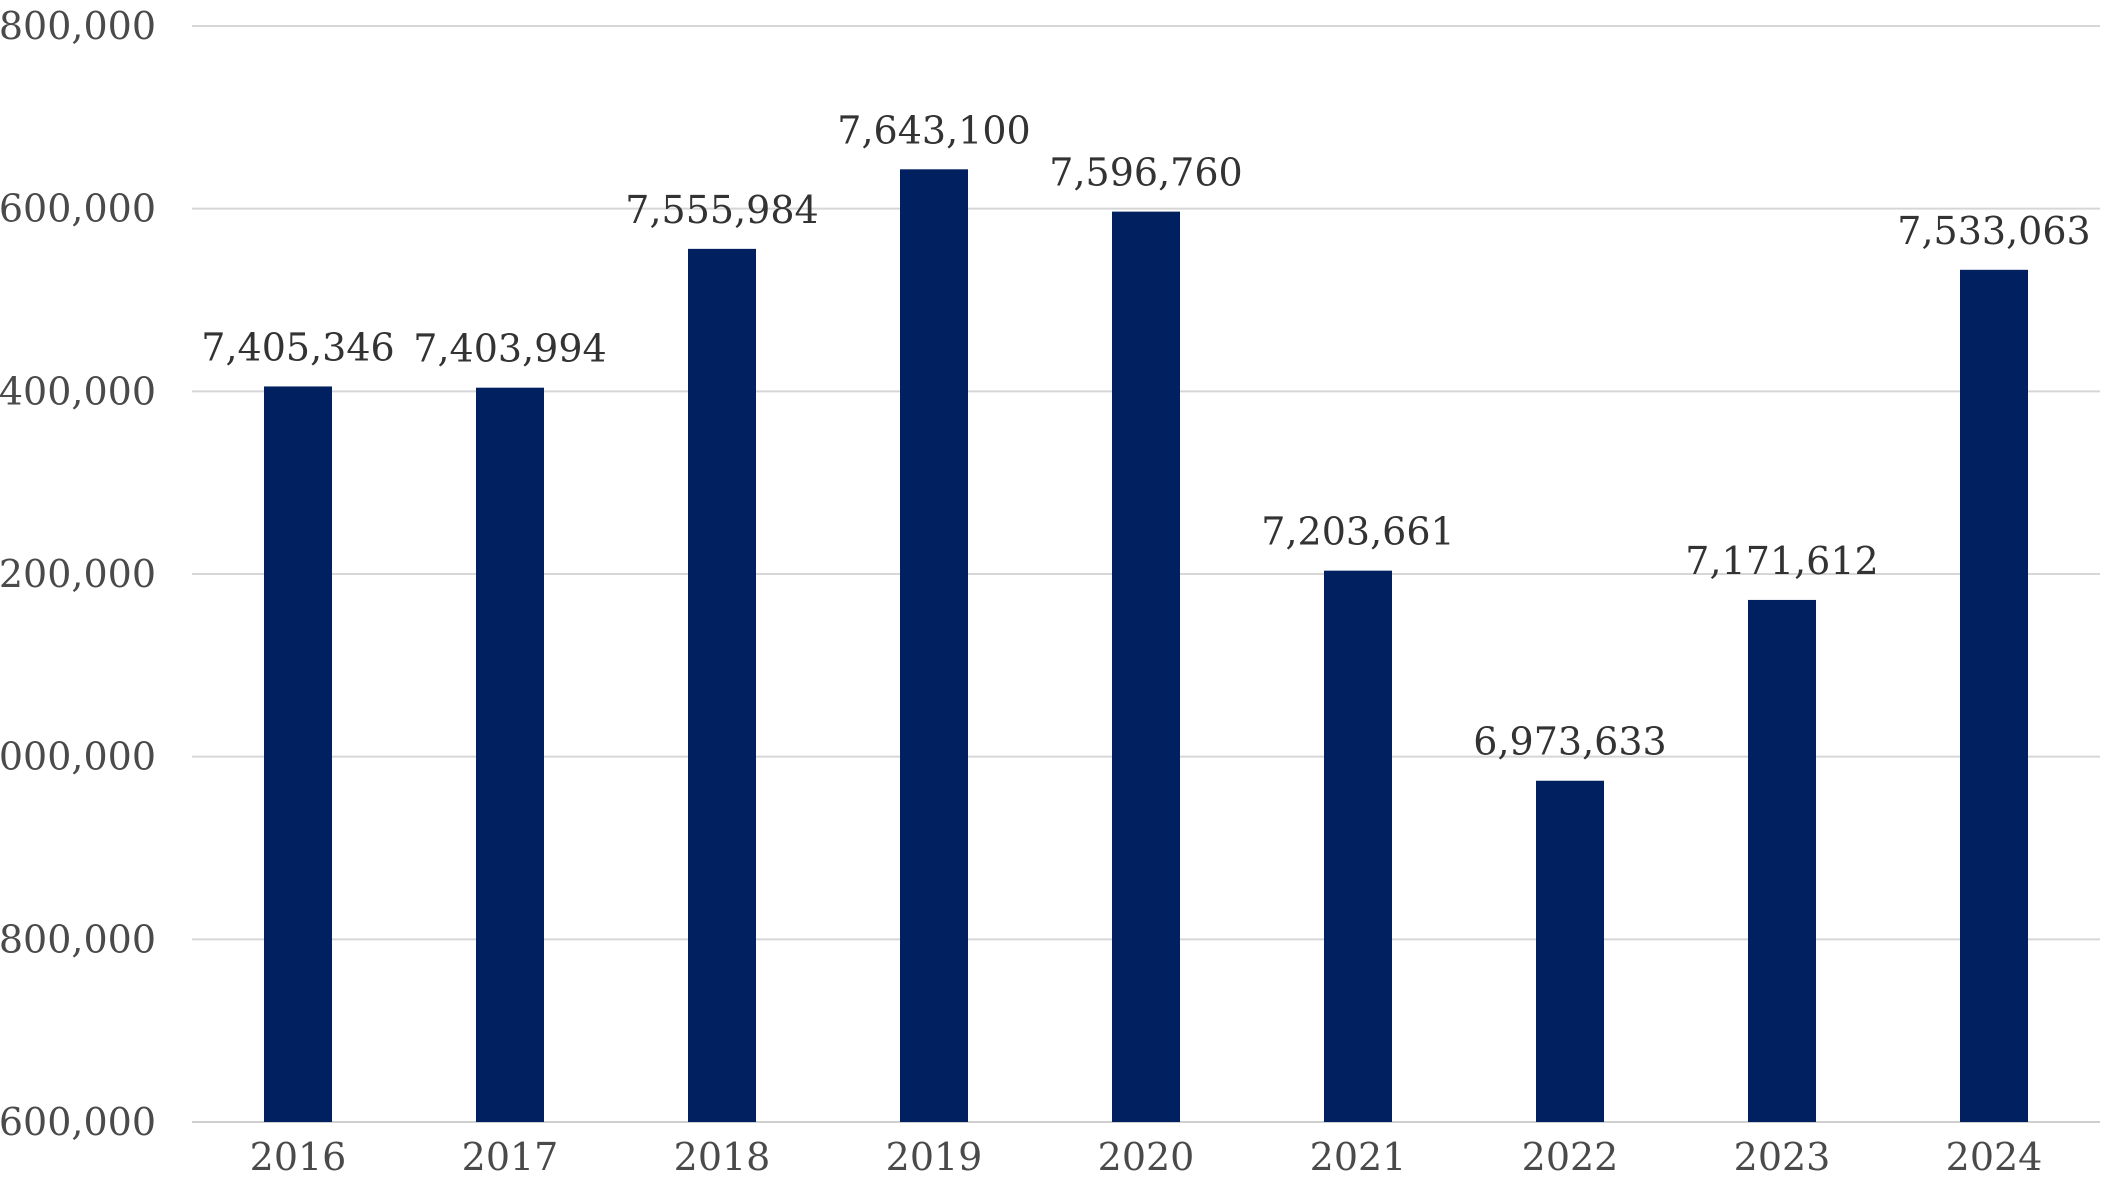 This screenshot has width=2102, height=1192. I want to click on x-axis-tick-labels: 2016 2017 2018 2019 2020 2021 2022 2023 2024, so click(1146, 1157).